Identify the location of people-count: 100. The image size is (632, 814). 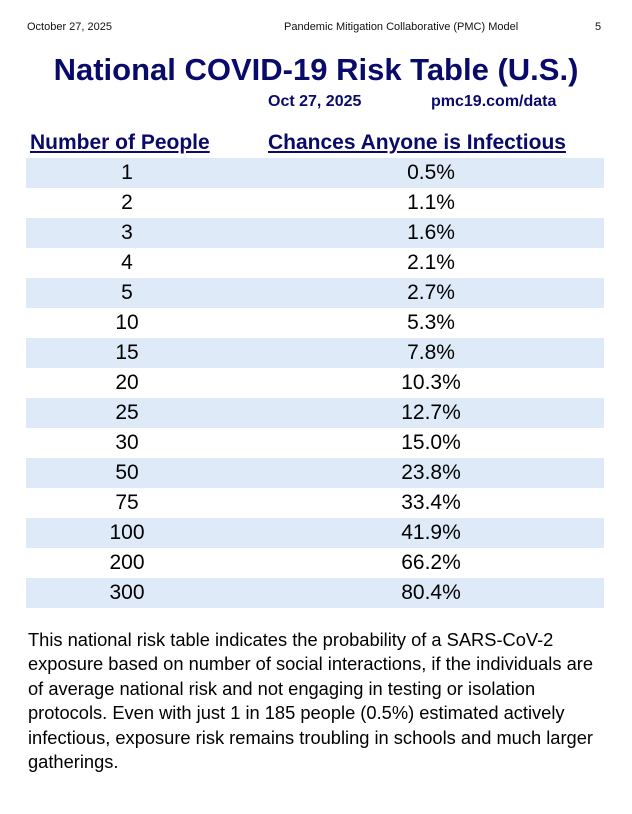
(127, 532).